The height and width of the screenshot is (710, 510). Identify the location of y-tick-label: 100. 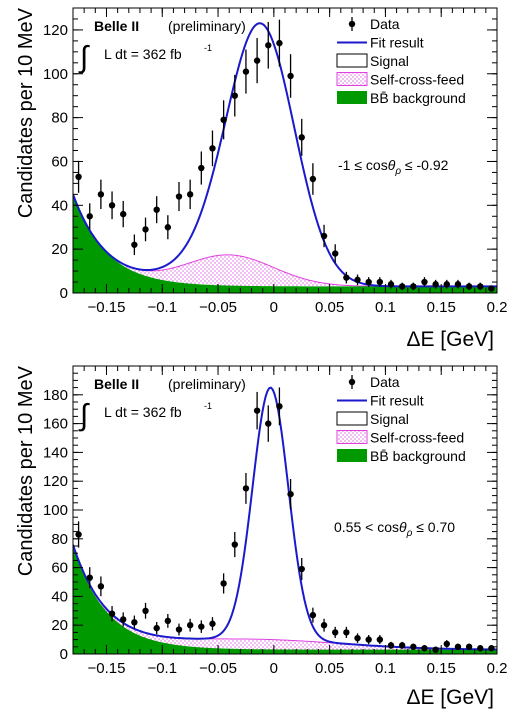
(55, 510).